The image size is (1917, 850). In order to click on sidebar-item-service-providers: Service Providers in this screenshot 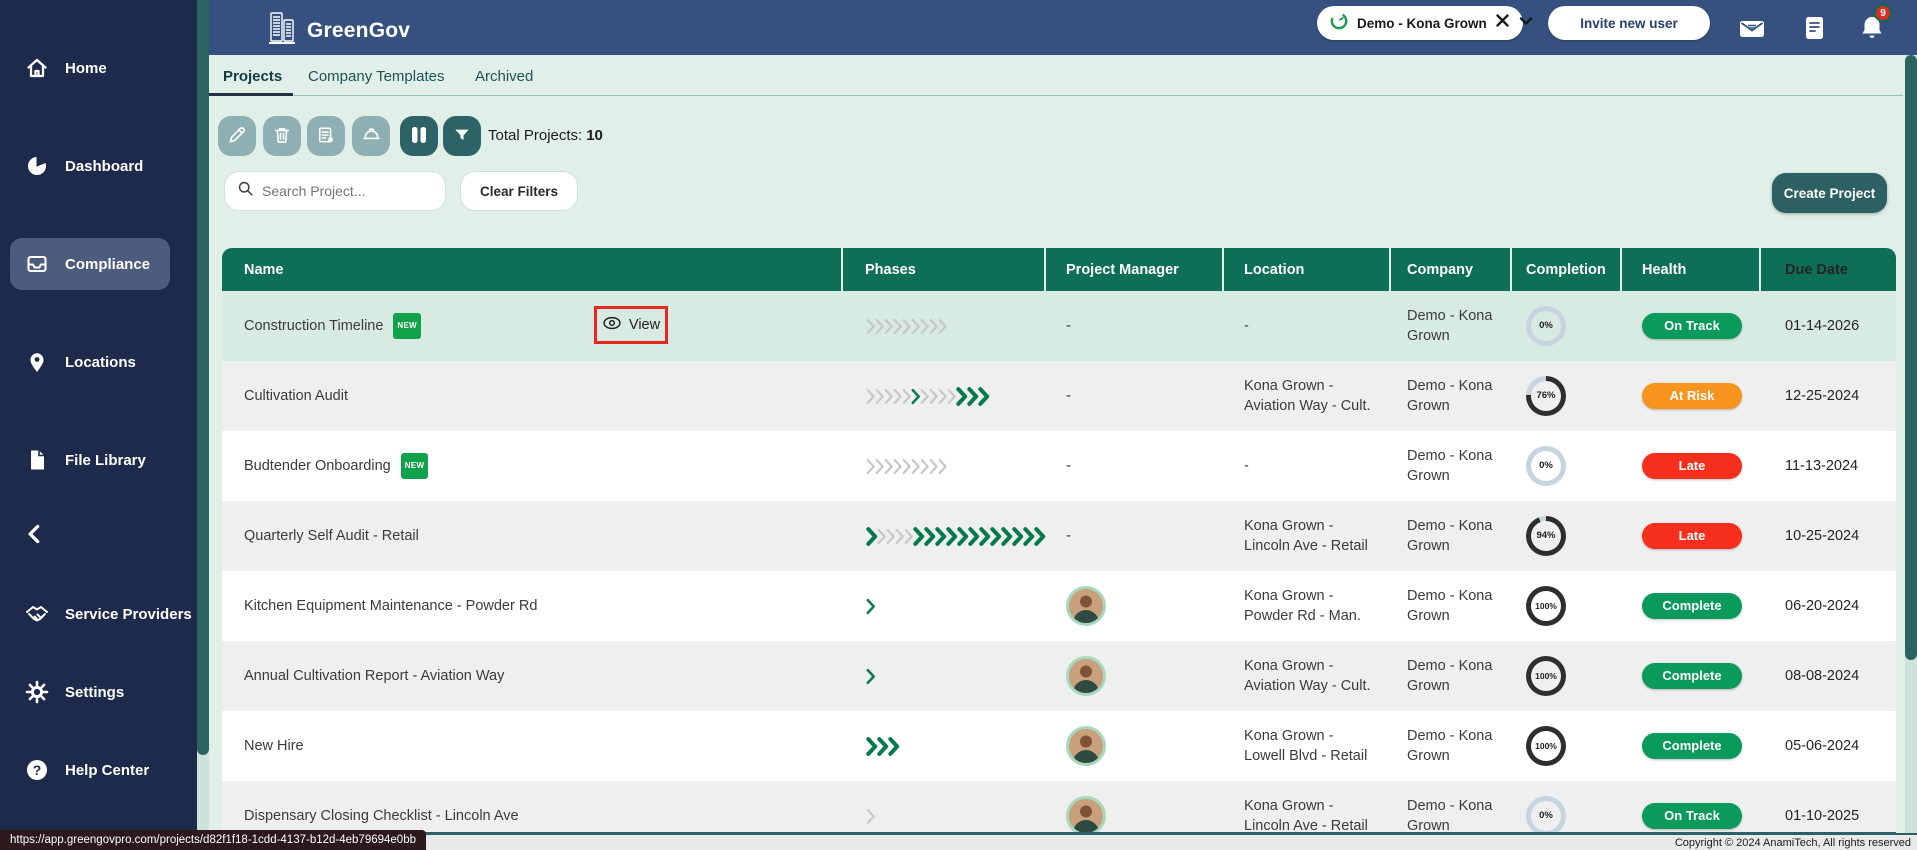, I will do `click(98, 614)`.